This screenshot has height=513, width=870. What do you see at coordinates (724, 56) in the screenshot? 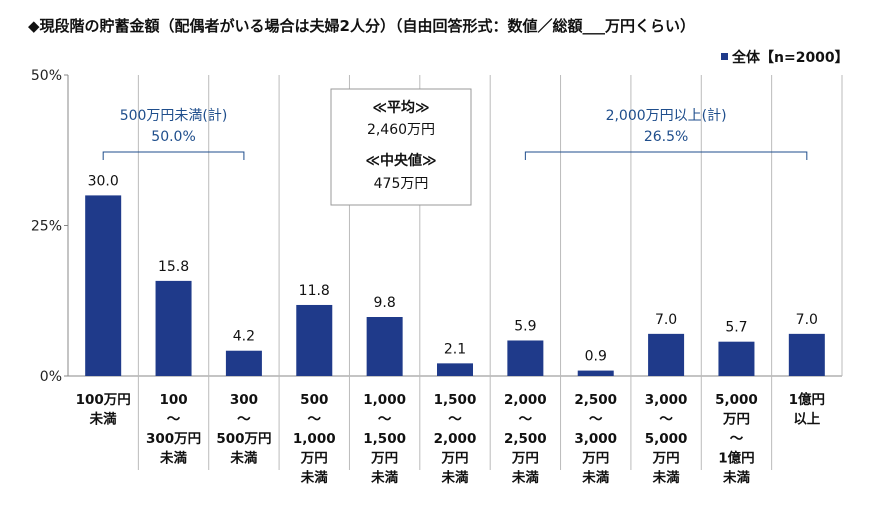
I see `legend-swatch` at bounding box center [724, 56].